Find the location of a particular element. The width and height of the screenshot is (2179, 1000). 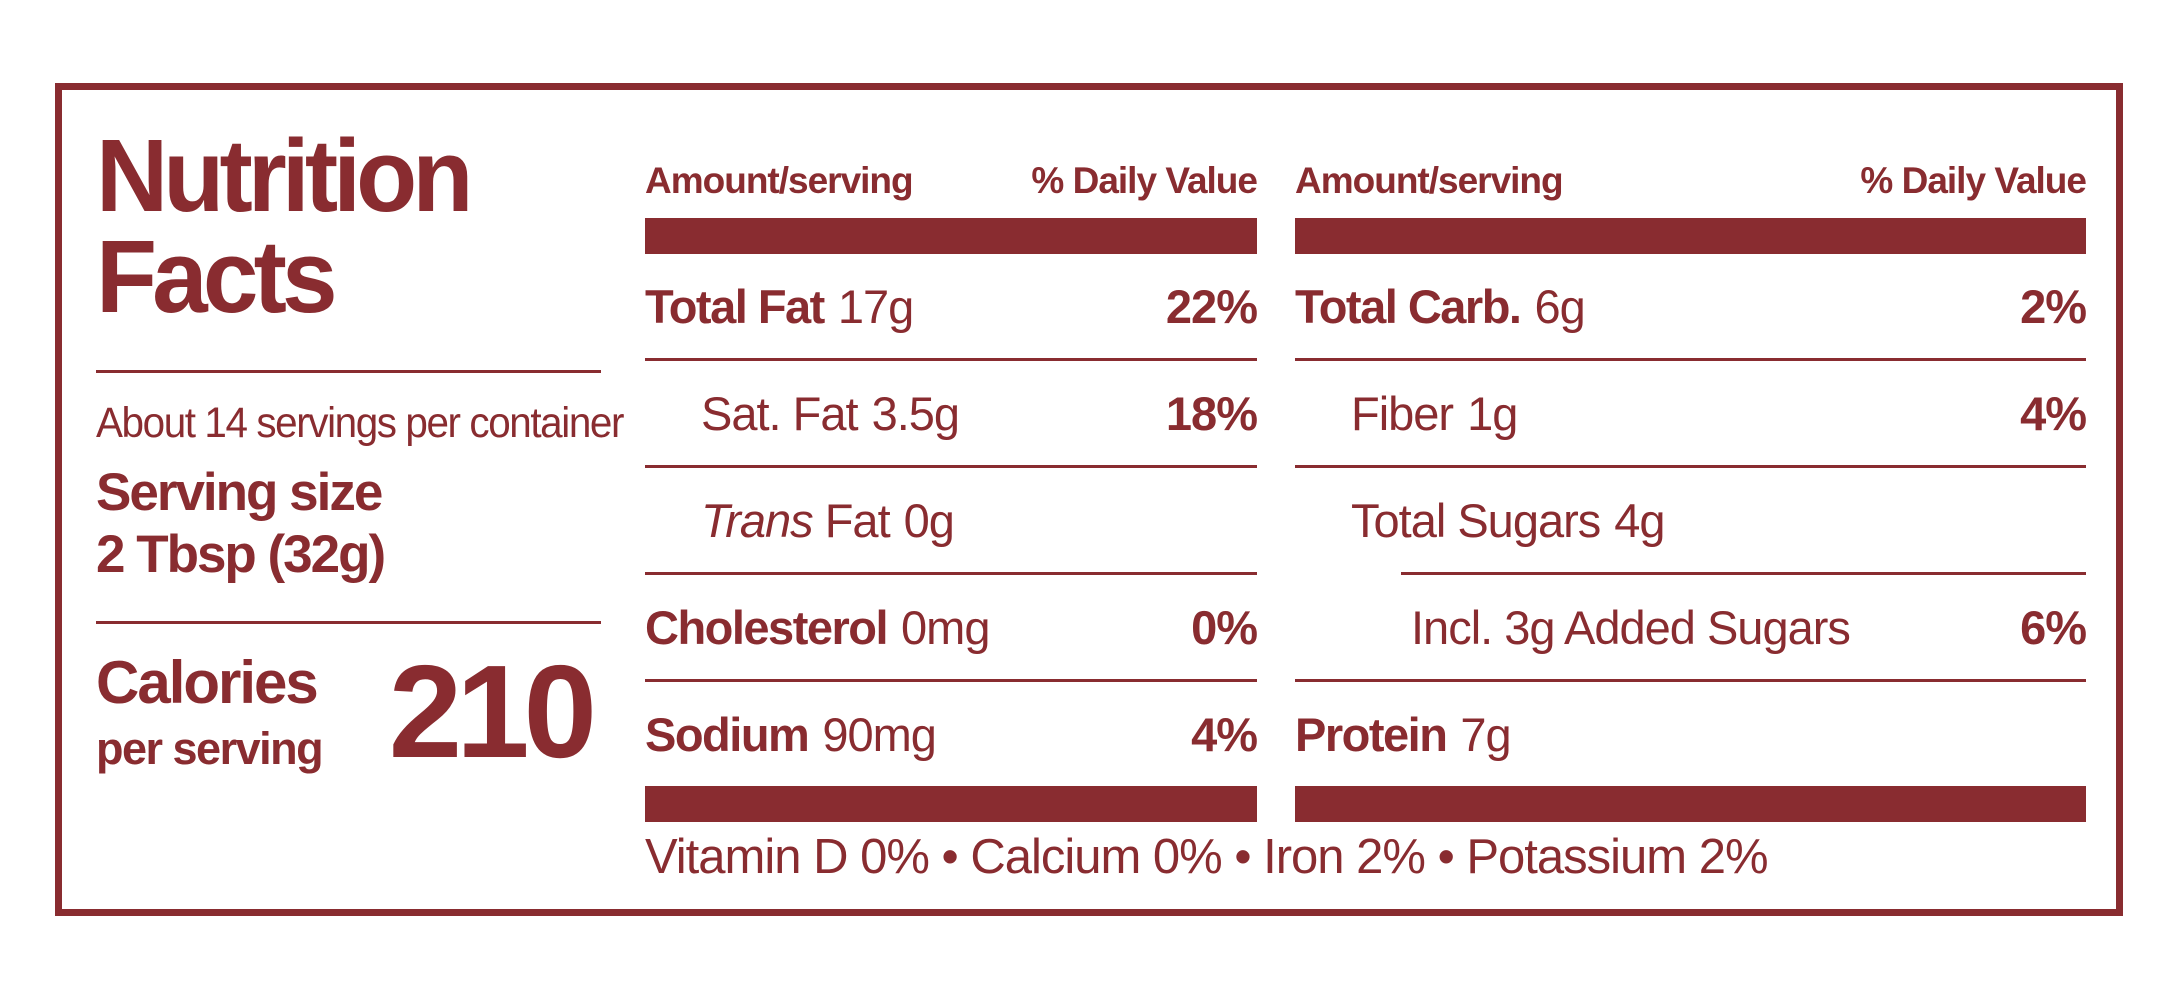

calories-value: 210 is located at coordinates (492, 711).